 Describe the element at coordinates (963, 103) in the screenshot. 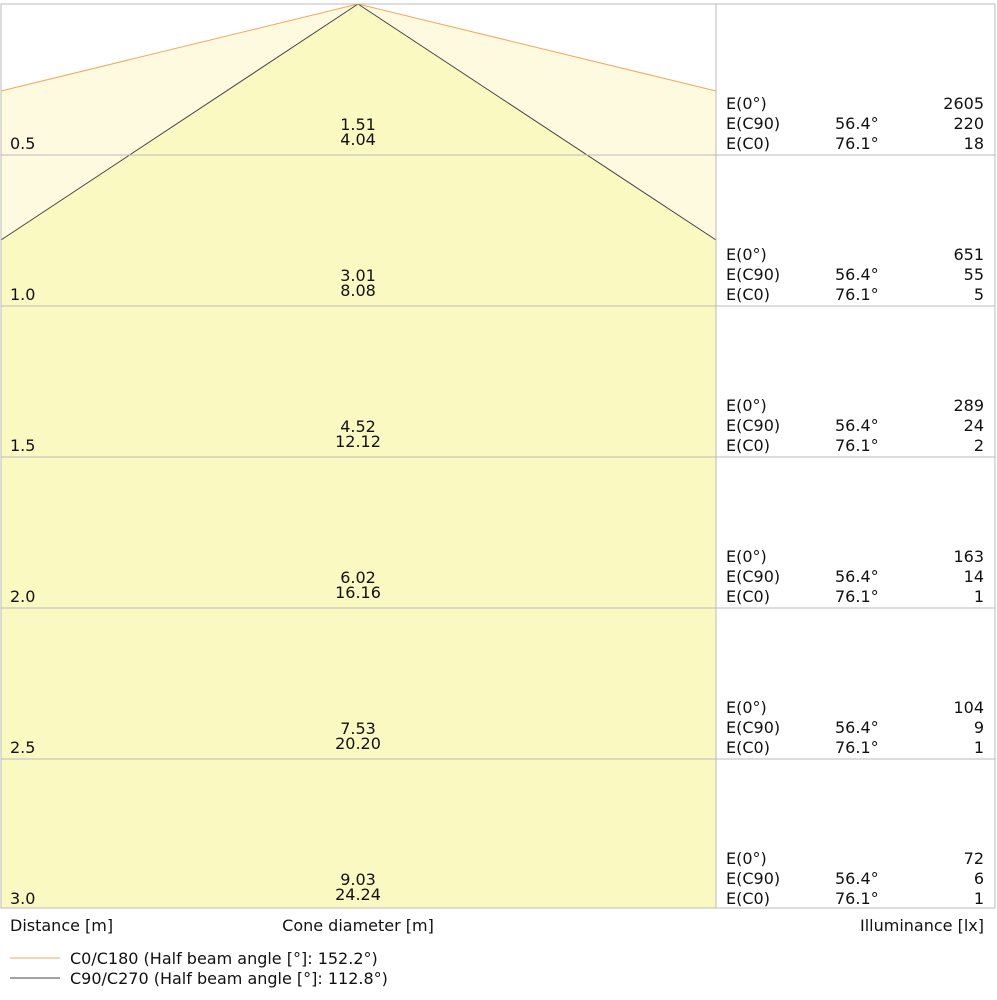

I see `illuminance-value: 2605` at that location.